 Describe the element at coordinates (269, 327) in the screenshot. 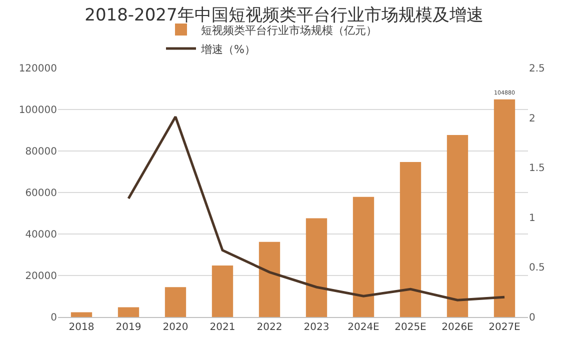

I see `x-tick-label: 2022` at that location.